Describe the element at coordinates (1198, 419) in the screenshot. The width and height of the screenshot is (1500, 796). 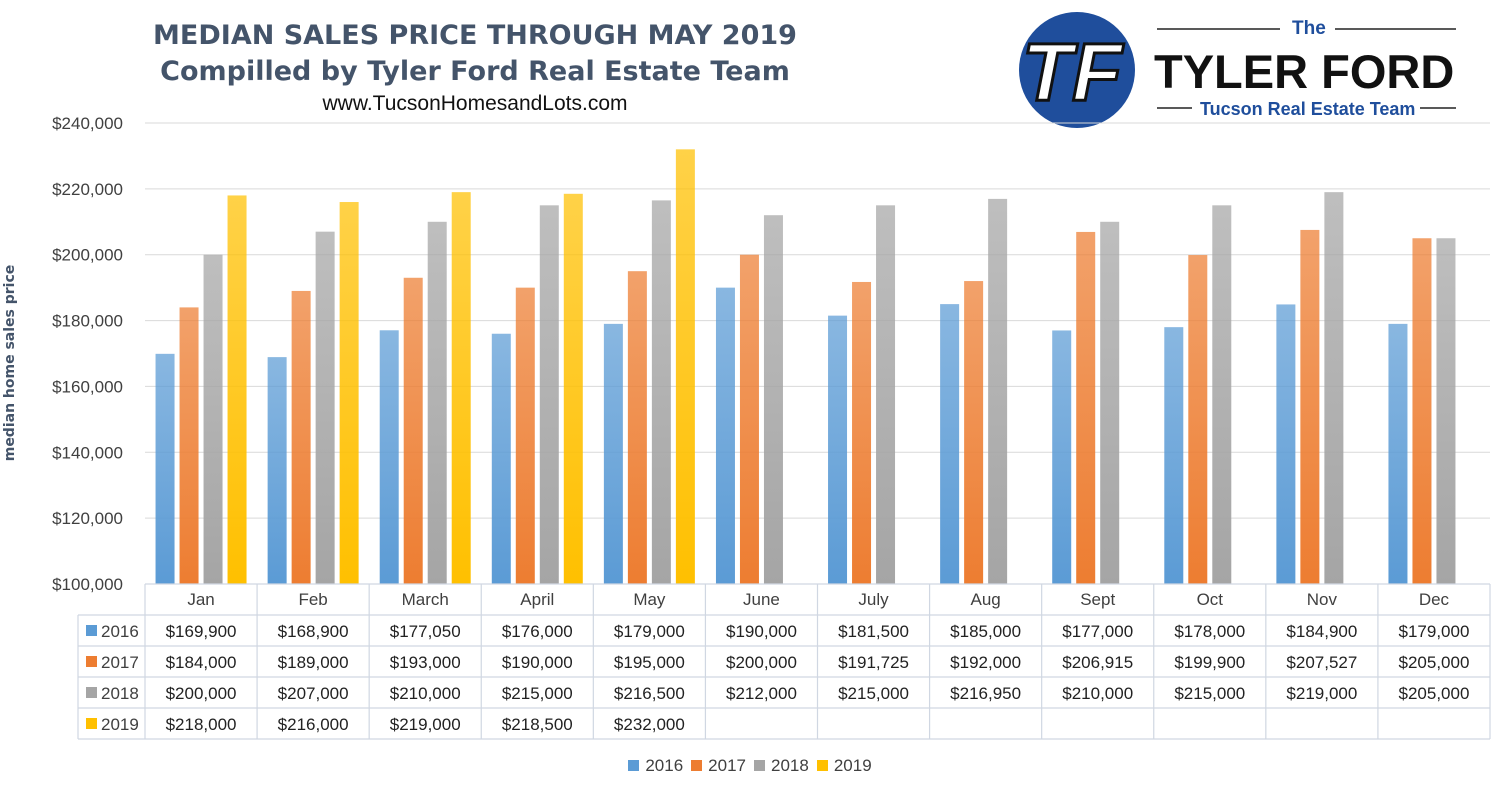
I see `bar-2017-oct` at that location.